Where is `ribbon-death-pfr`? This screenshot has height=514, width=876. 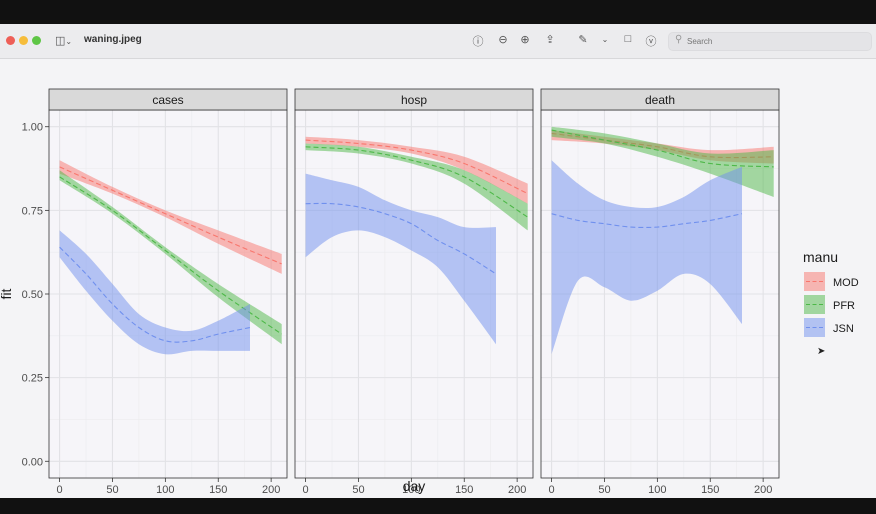
ribbon-death-pfr is located at coordinates (662, 161).